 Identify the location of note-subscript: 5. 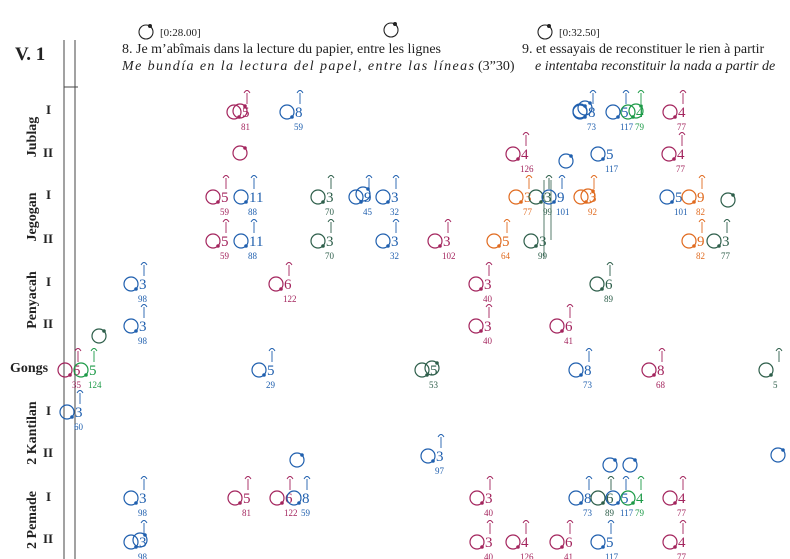
(775, 385).